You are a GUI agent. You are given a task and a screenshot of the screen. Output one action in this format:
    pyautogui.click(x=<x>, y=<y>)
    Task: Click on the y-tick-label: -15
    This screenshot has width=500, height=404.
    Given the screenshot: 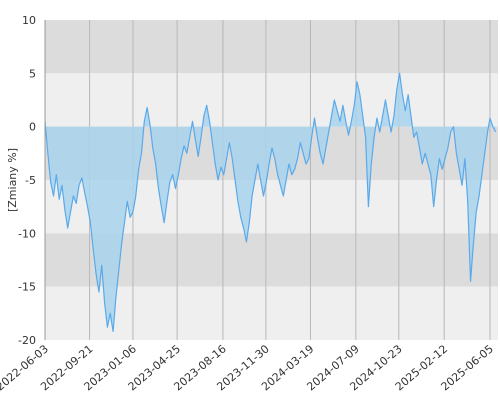 What is the action you would take?
    pyautogui.click(x=27, y=287)
    